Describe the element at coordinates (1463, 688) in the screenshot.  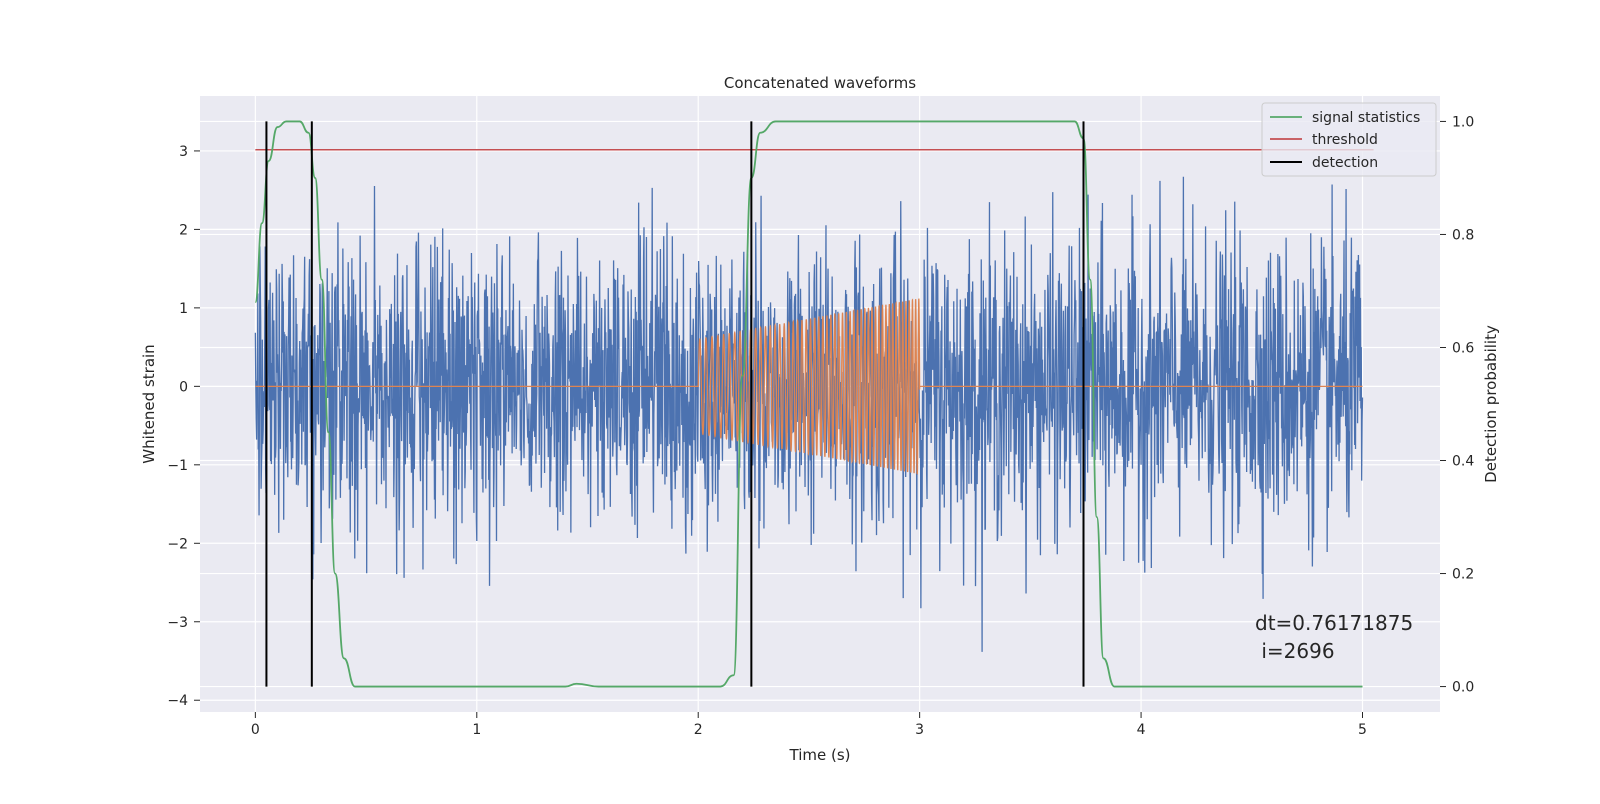
I see `y2-tick-label: 0.0` at that location.